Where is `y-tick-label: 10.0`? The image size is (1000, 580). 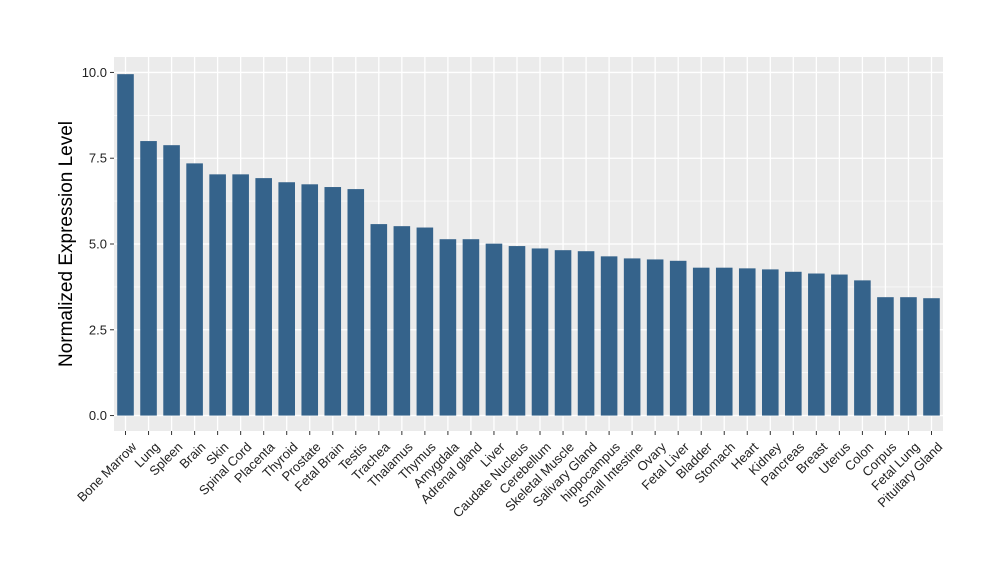 y-tick-label: 10.0 is located at coordinates (94, 72).